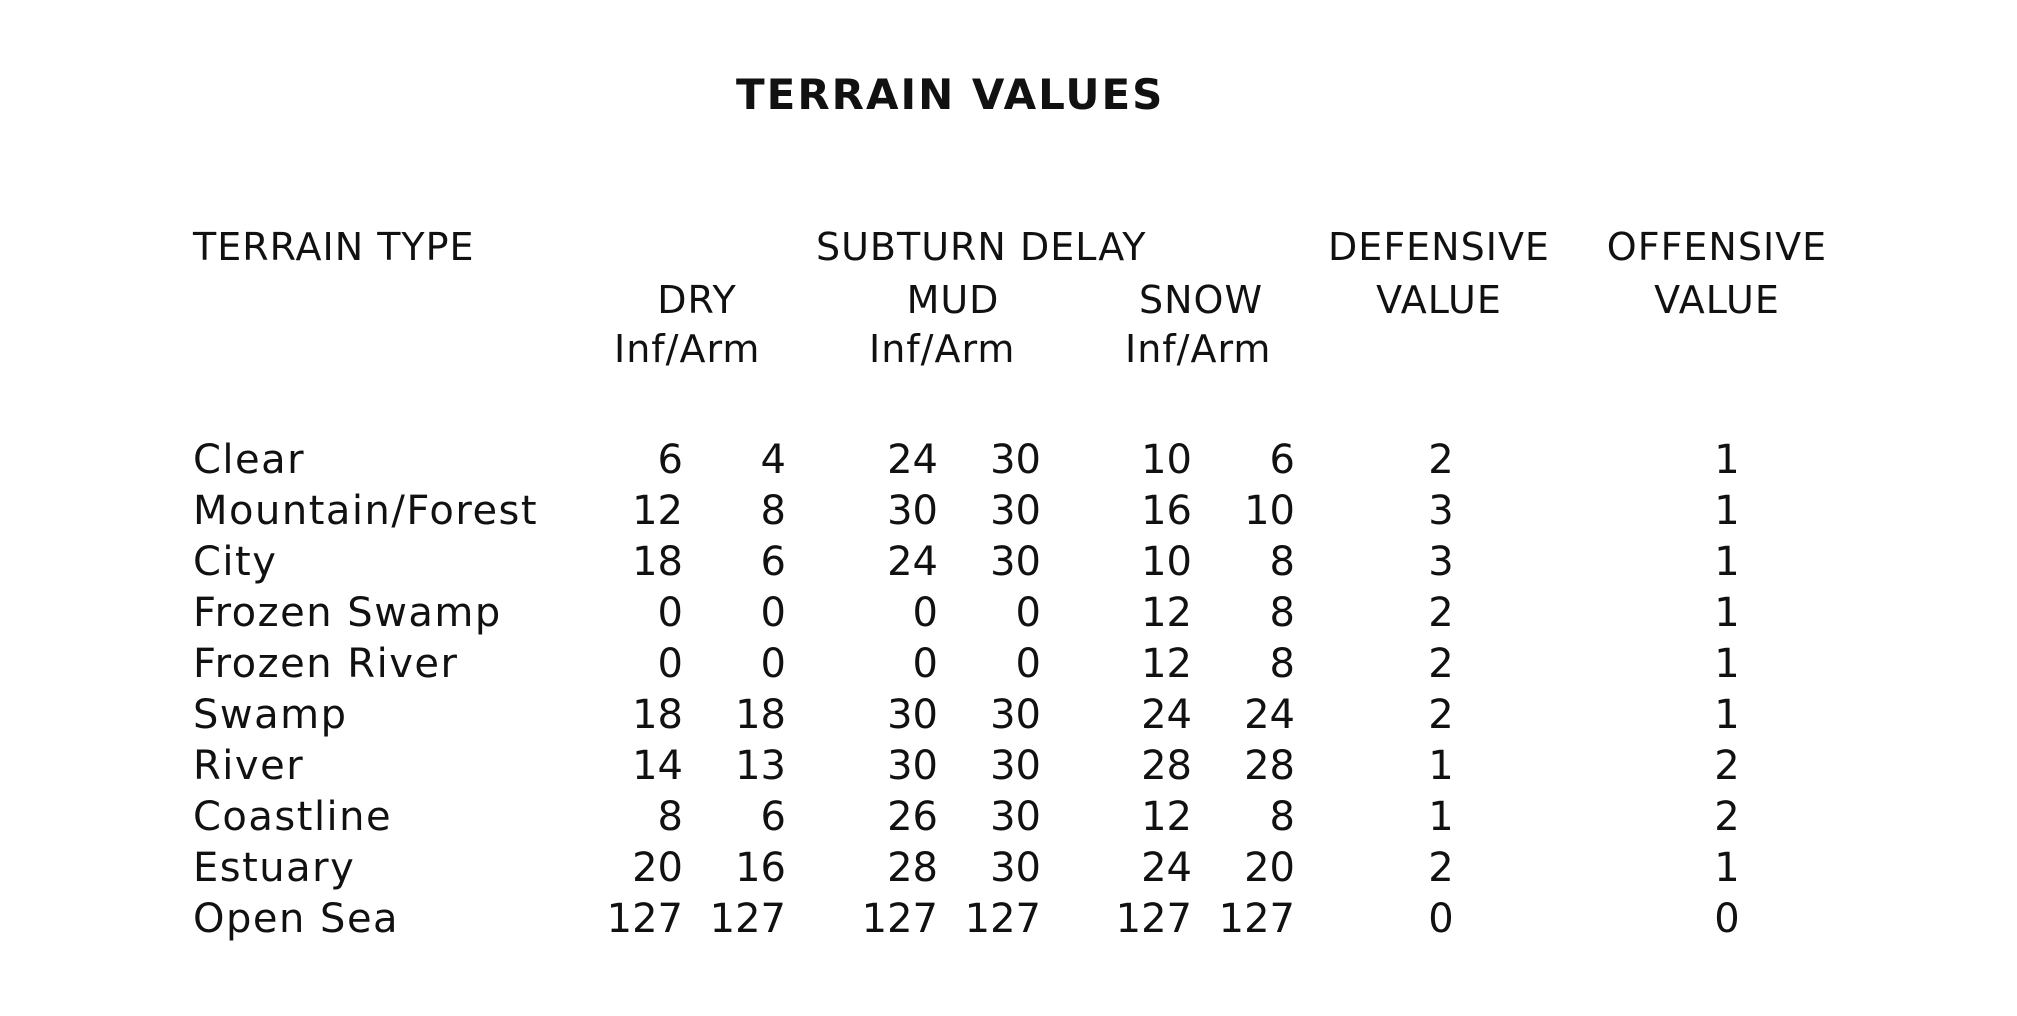 This screenshot has width=2017, height=1016. Describe the element at coordinates (747, 919) in the screenshot. I see `cell-dry-arm: 127` at that location.